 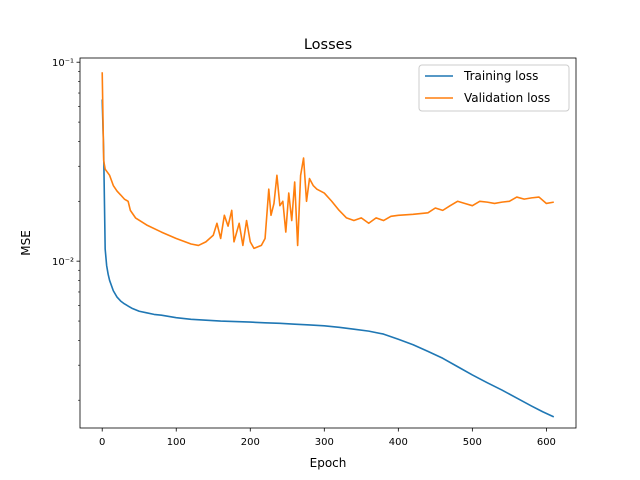 I want to click on y-tick-label: 10⁻², so click(x=63, y=262).